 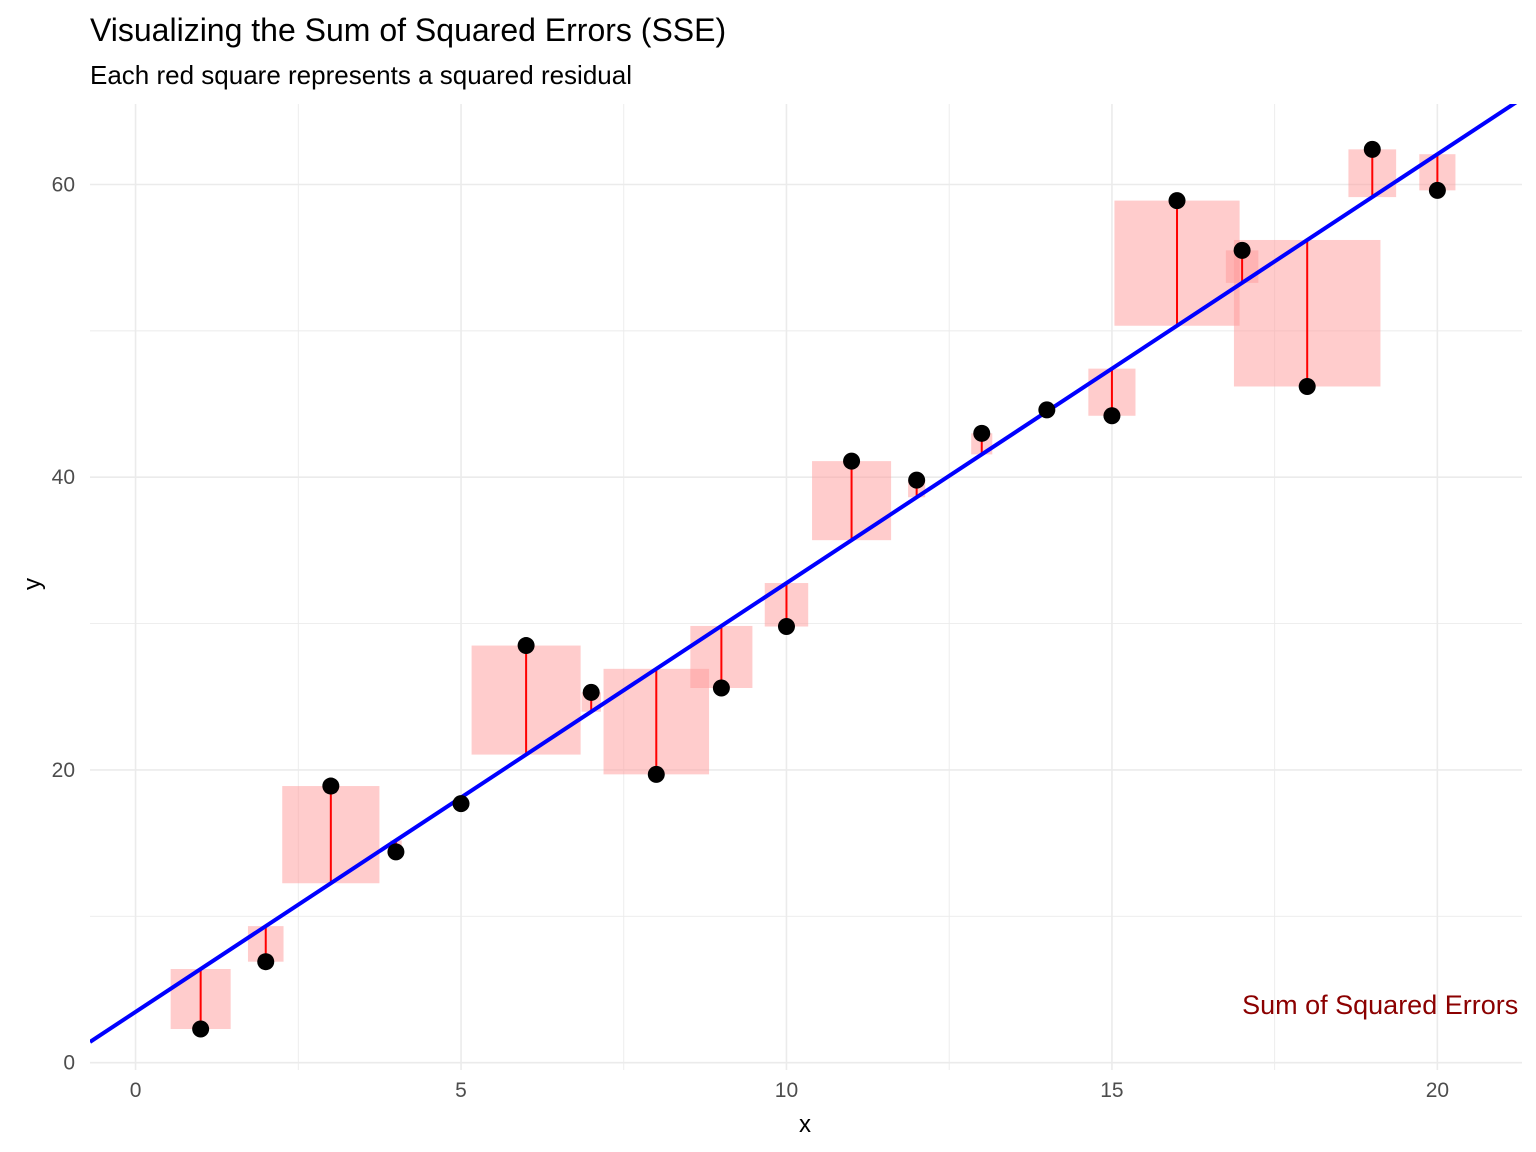 What do you see at coordinates (63, 770) in the screenshot?
I see `y-tick-label: 20` at bounding box center [63, 770].